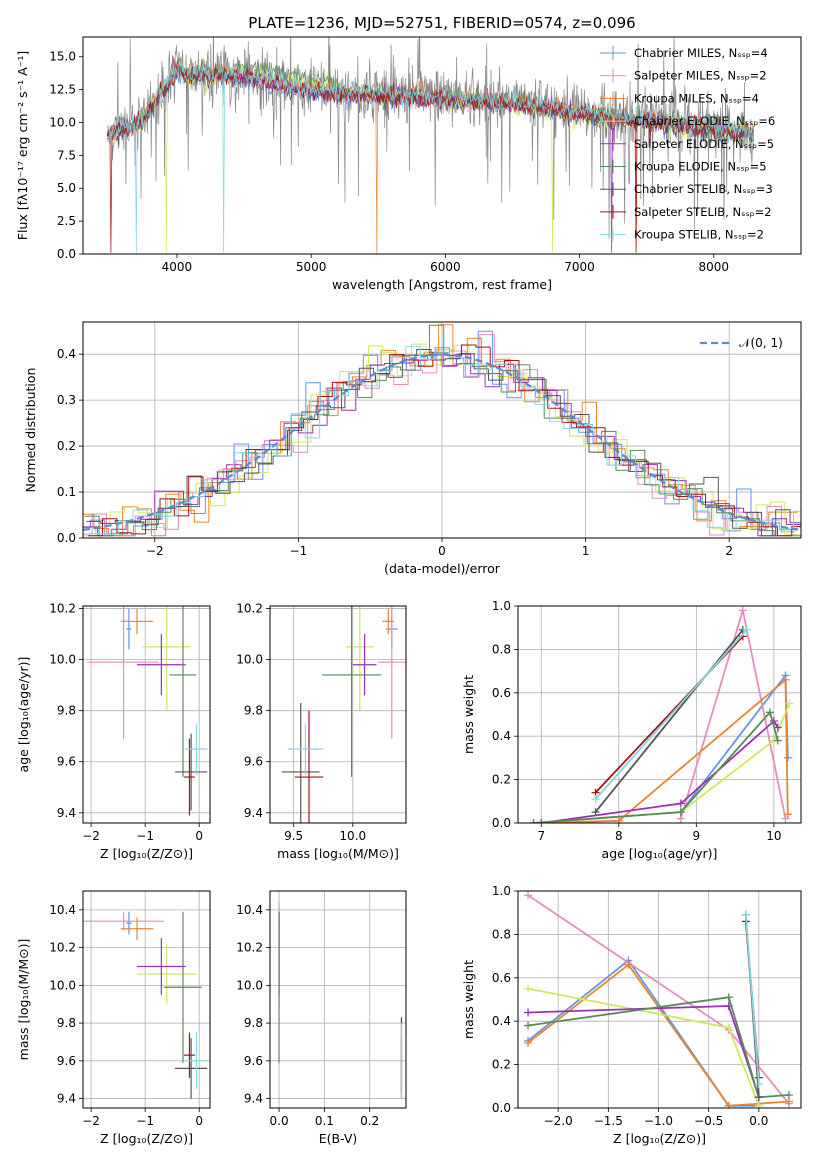 The image size is (819, 1170). I want to click on observed-spectrum, so click(431, 138).